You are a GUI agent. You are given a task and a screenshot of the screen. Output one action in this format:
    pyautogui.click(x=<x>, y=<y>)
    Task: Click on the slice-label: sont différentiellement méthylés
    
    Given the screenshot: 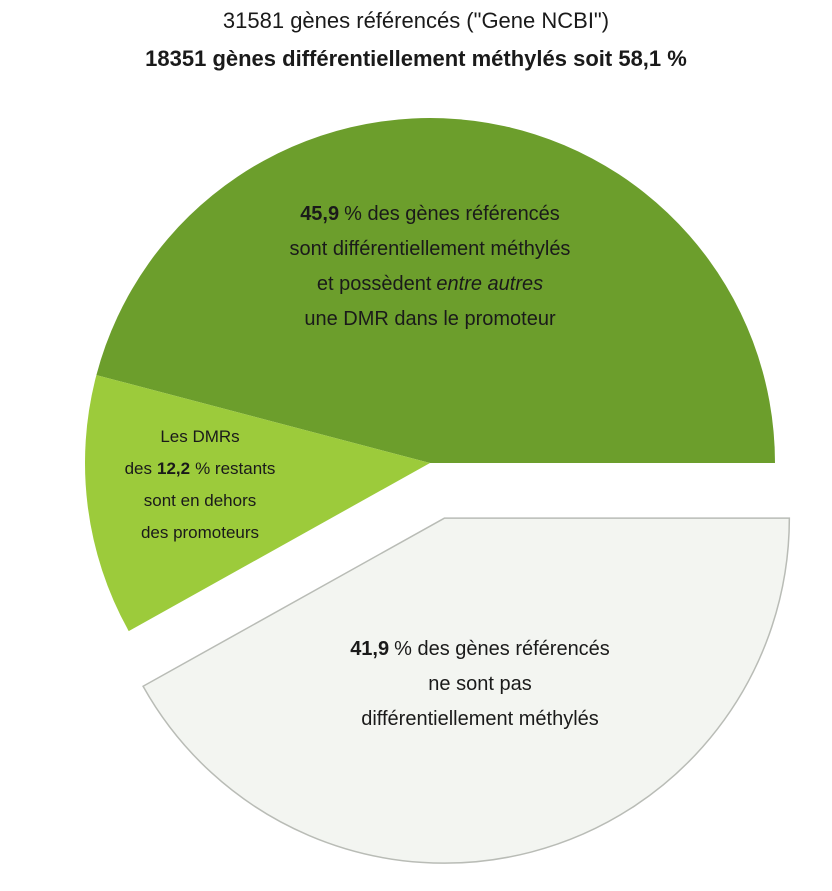 What is the action you would take?
    pyautogui.click(x=430, y=249)
    